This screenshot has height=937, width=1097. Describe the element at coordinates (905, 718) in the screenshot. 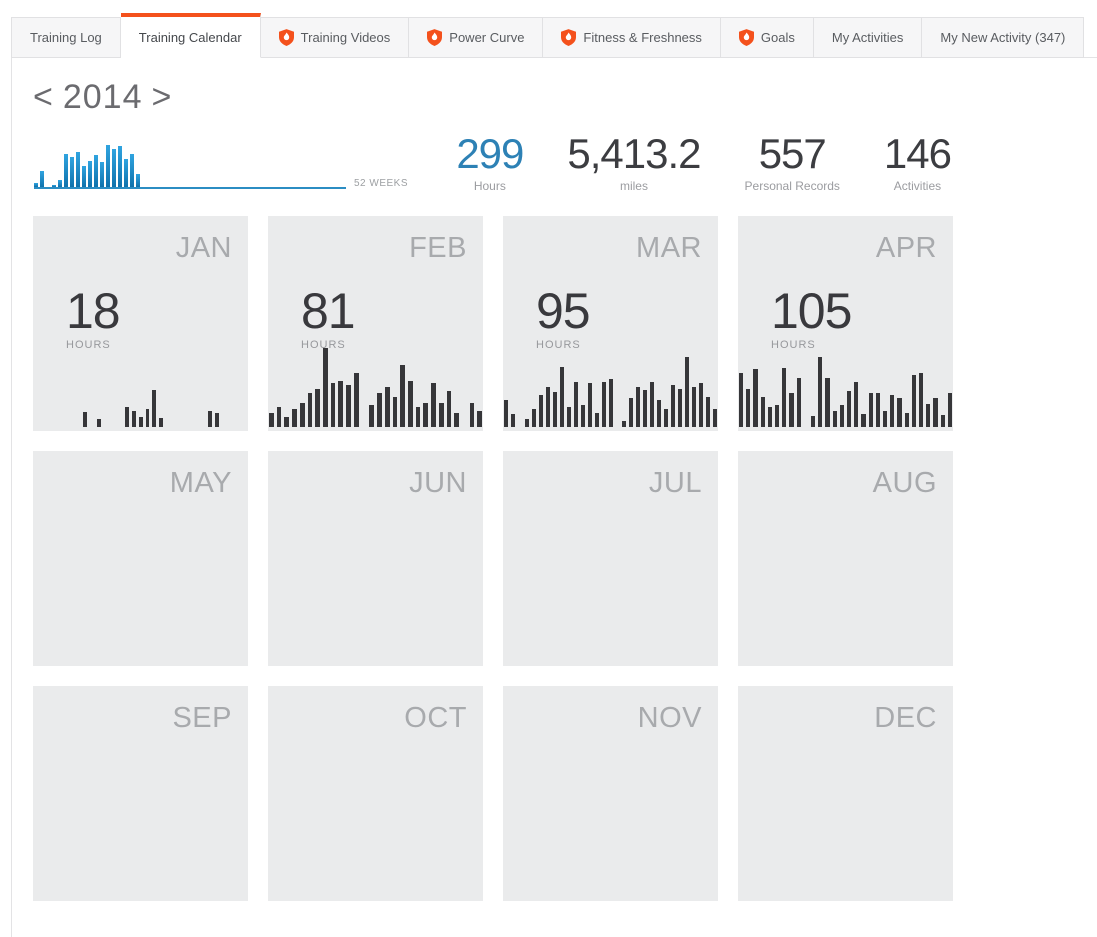

I see `month-label: DEC` at that location.